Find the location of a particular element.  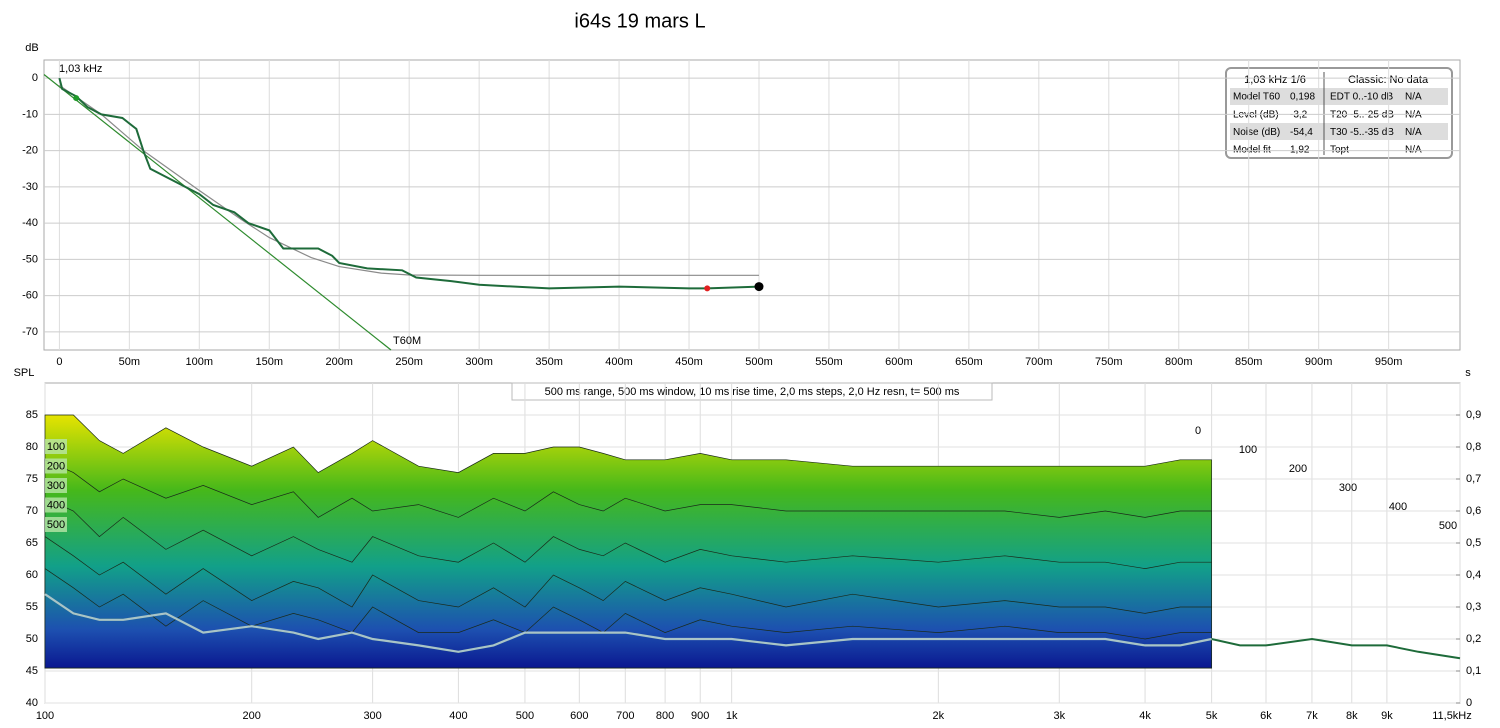

x-tick-label: 900 is located at coordinates (700, 716).